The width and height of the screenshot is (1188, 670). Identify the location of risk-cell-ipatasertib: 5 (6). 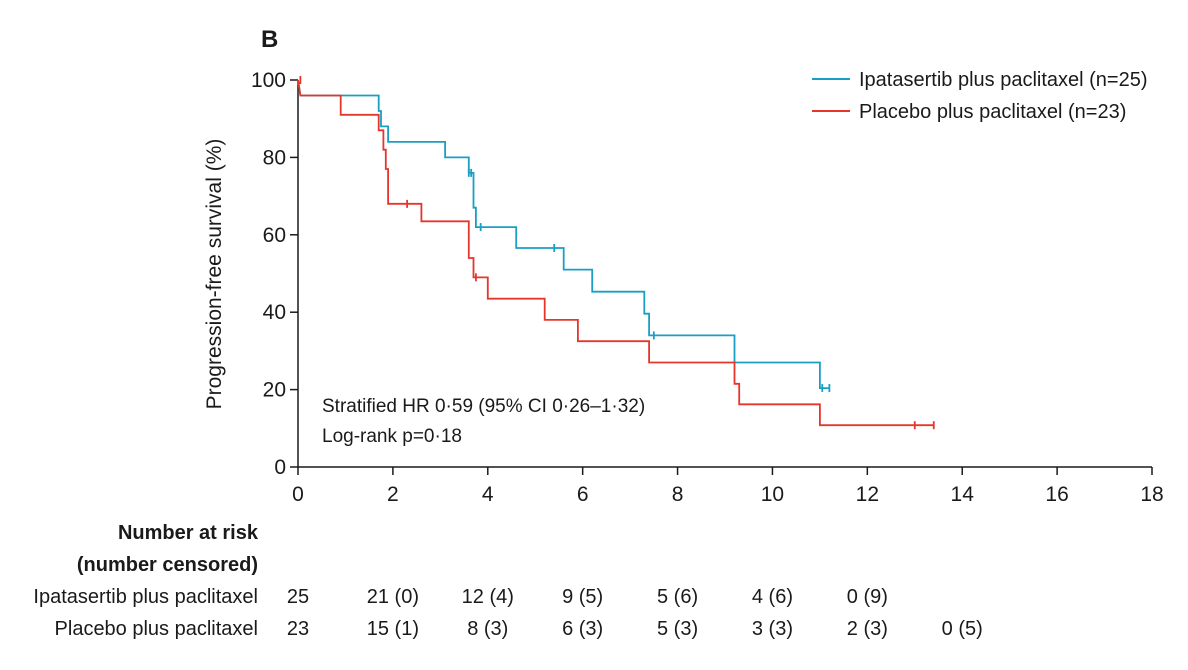
(677, 597).